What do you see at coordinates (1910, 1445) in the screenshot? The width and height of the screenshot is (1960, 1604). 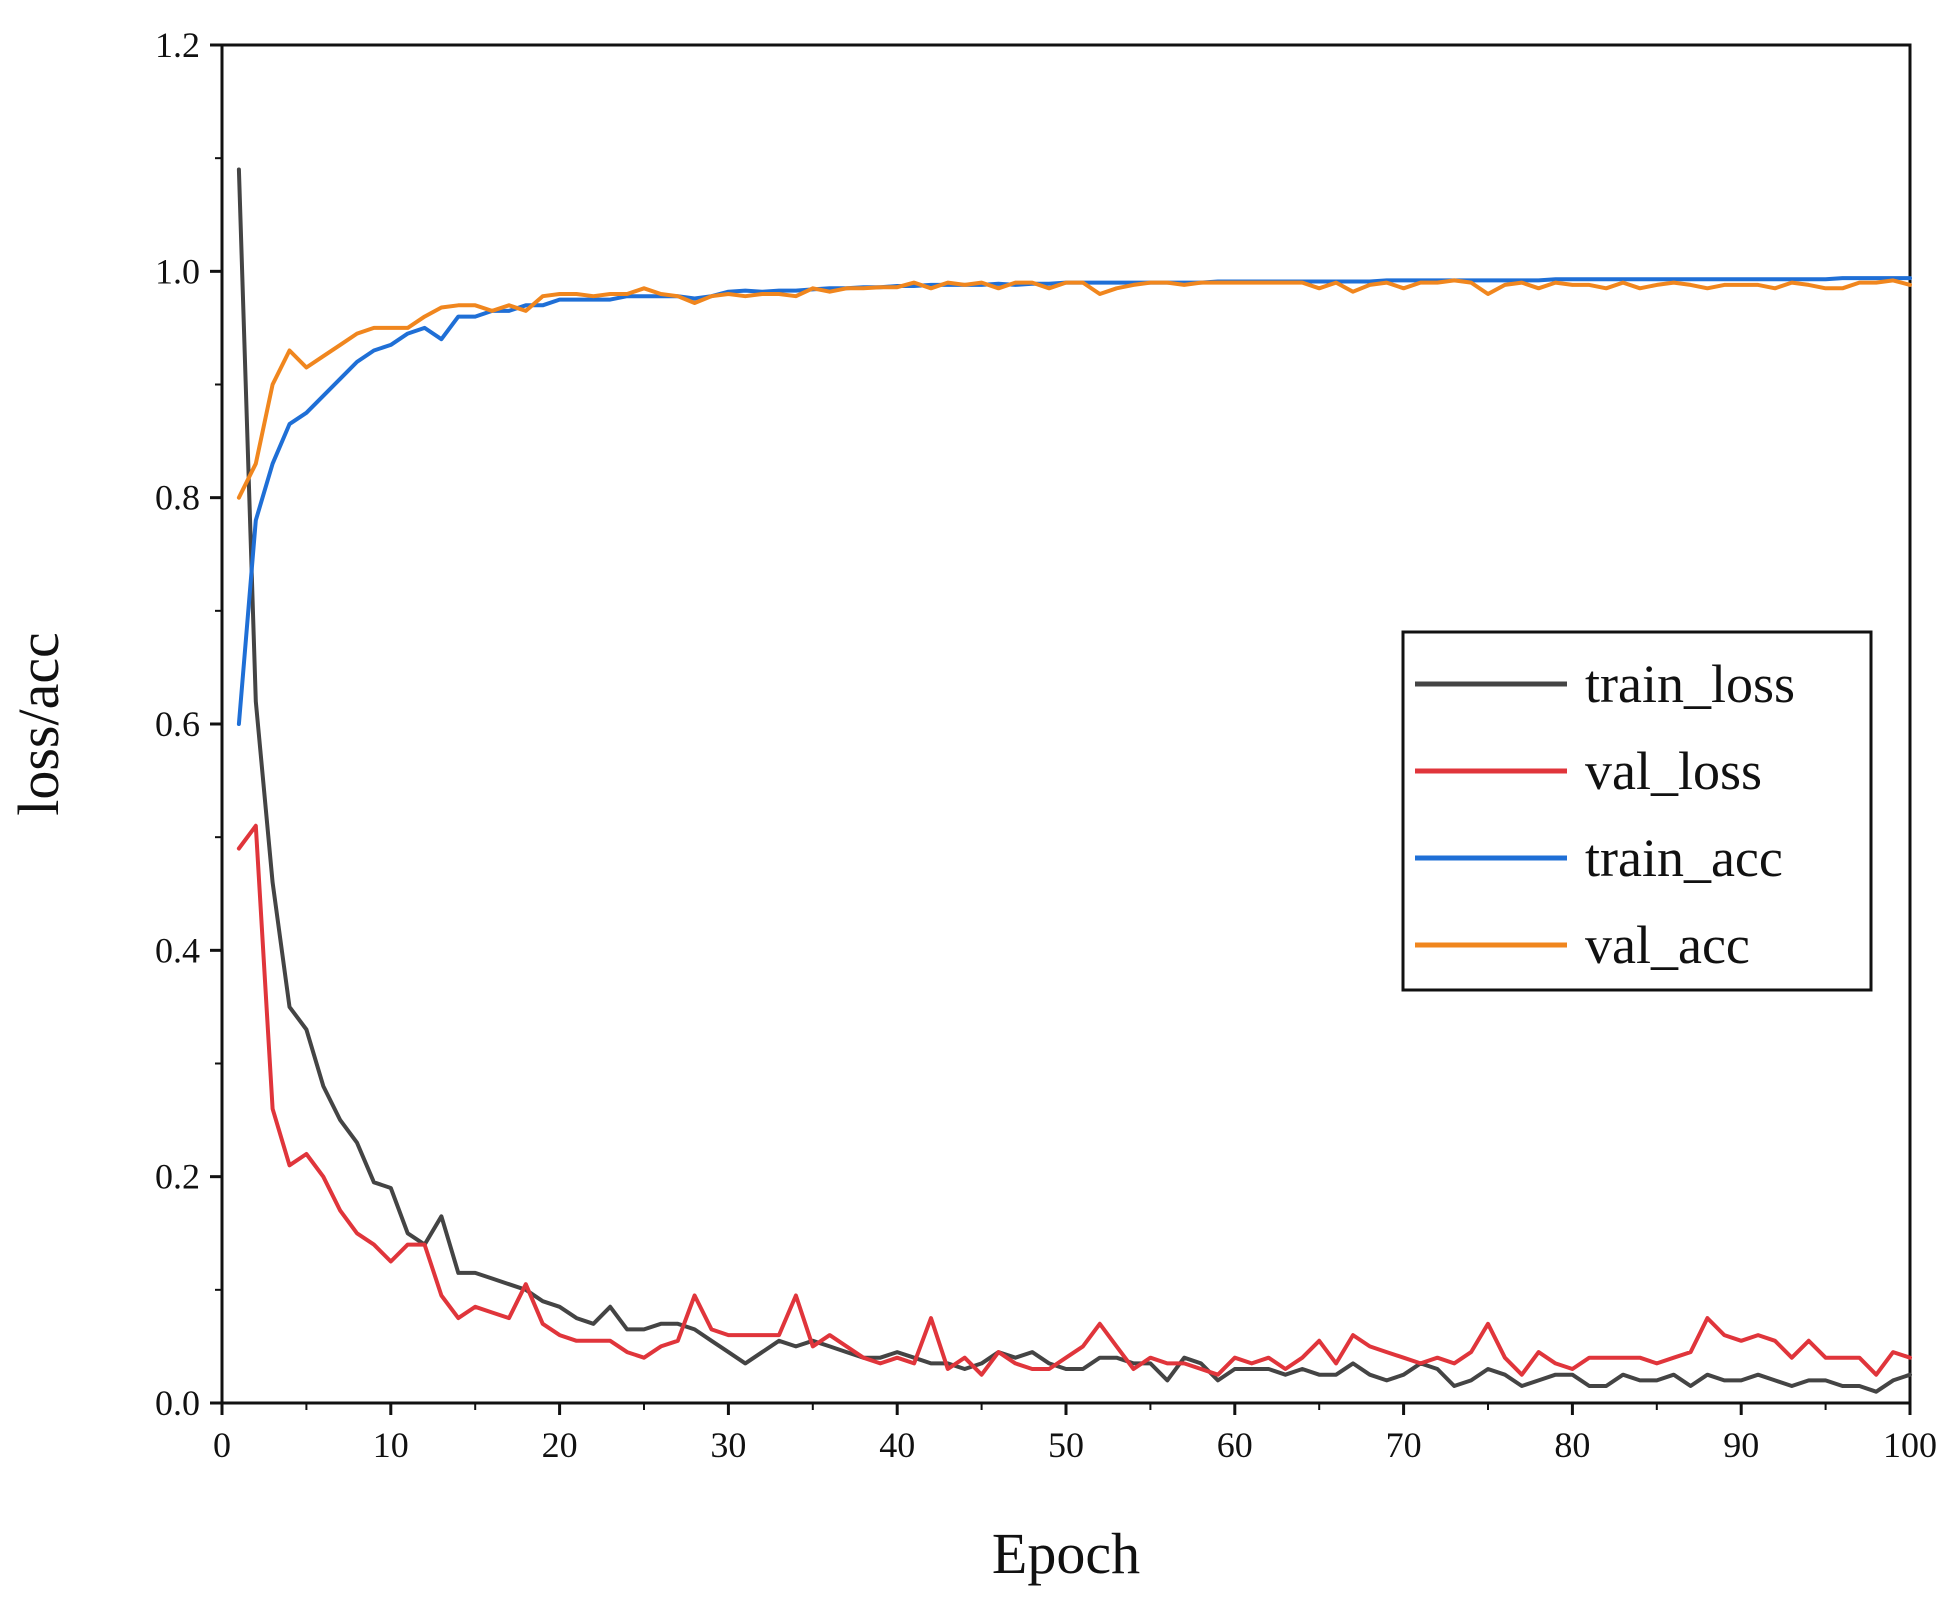 I see `x-tick-label: 100` at bounding box center [1910, 1445].